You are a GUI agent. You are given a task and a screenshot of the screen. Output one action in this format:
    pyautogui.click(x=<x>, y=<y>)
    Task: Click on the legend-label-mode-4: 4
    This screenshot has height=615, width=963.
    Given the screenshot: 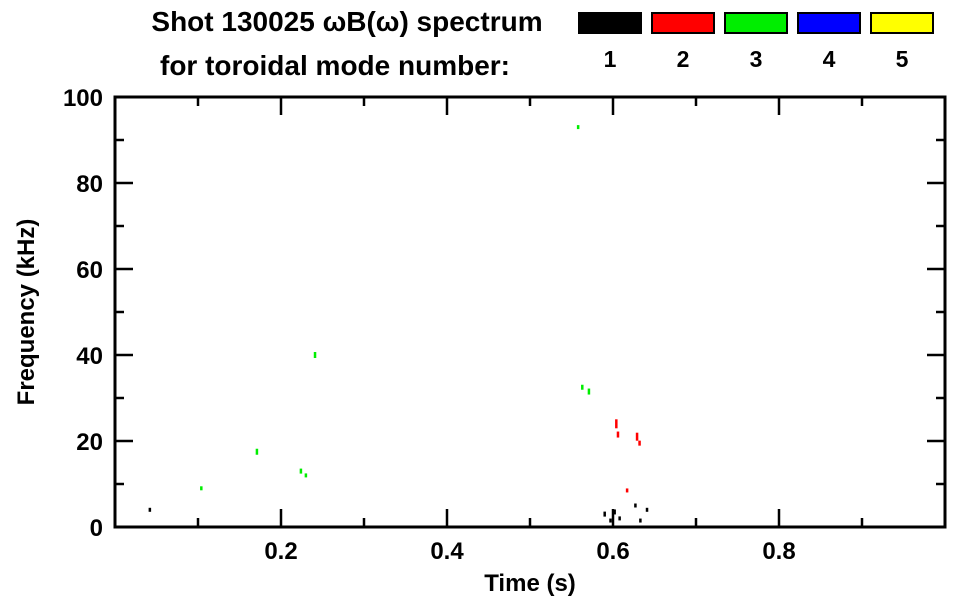 What is the action you would take?
    pyautogui.click(x=829, y=59)
    